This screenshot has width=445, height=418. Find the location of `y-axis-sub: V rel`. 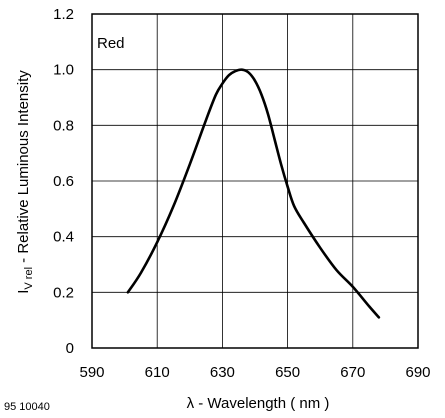

y-axis-sub: V rel is located at coordinates (29, 278).